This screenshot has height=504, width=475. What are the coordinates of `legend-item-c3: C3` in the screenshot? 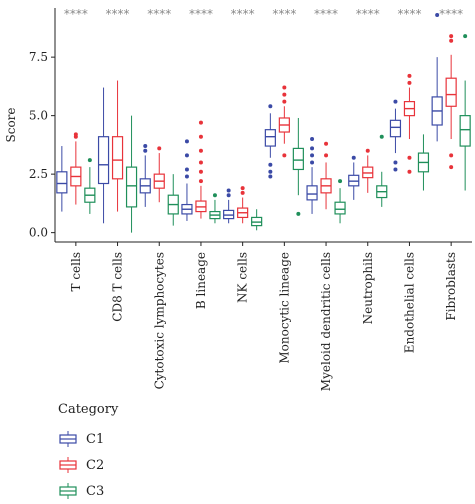 It's located at (88, 491).